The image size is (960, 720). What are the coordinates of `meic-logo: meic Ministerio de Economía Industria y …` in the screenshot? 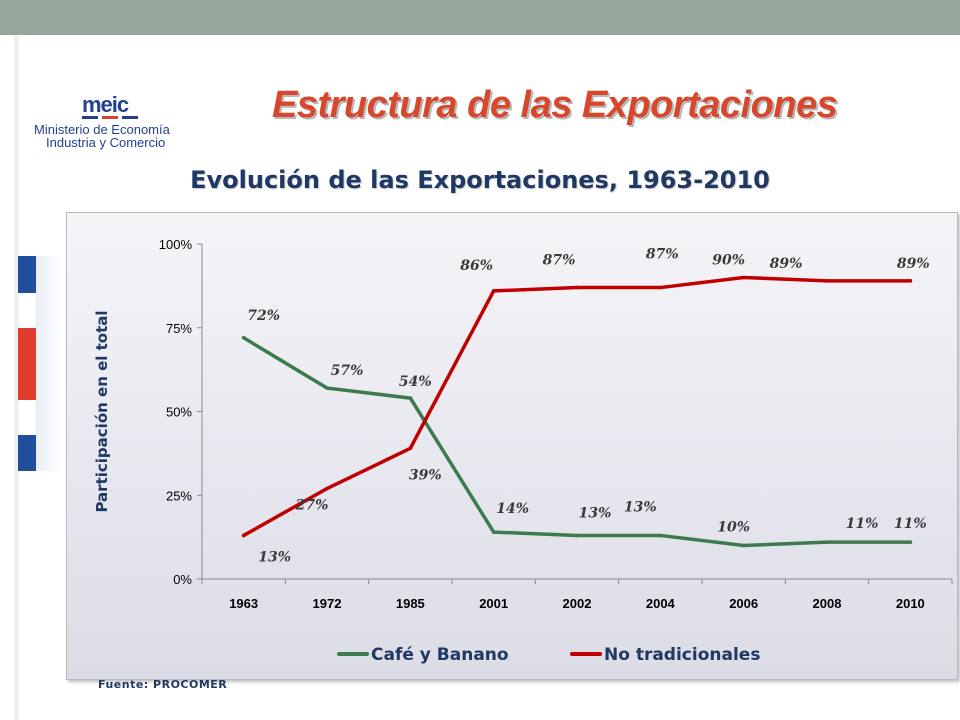 It's located at (124, 122).